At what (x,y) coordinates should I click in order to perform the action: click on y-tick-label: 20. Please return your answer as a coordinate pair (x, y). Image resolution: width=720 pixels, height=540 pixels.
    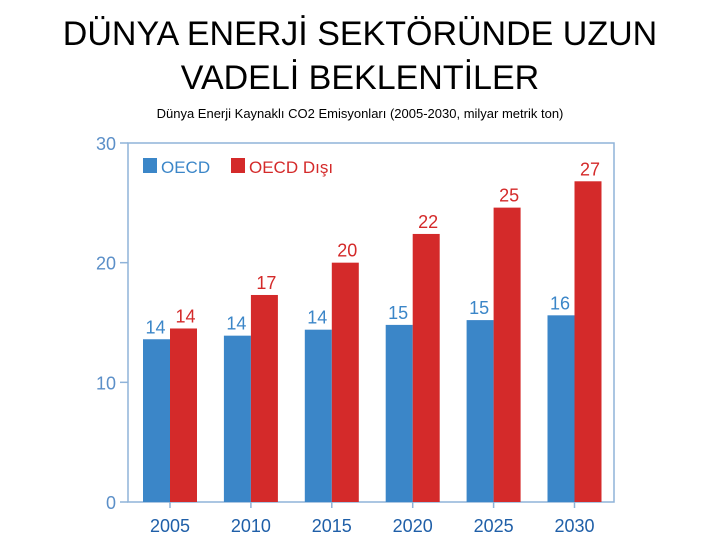
    Looking at the image, I should click on (106, 264).